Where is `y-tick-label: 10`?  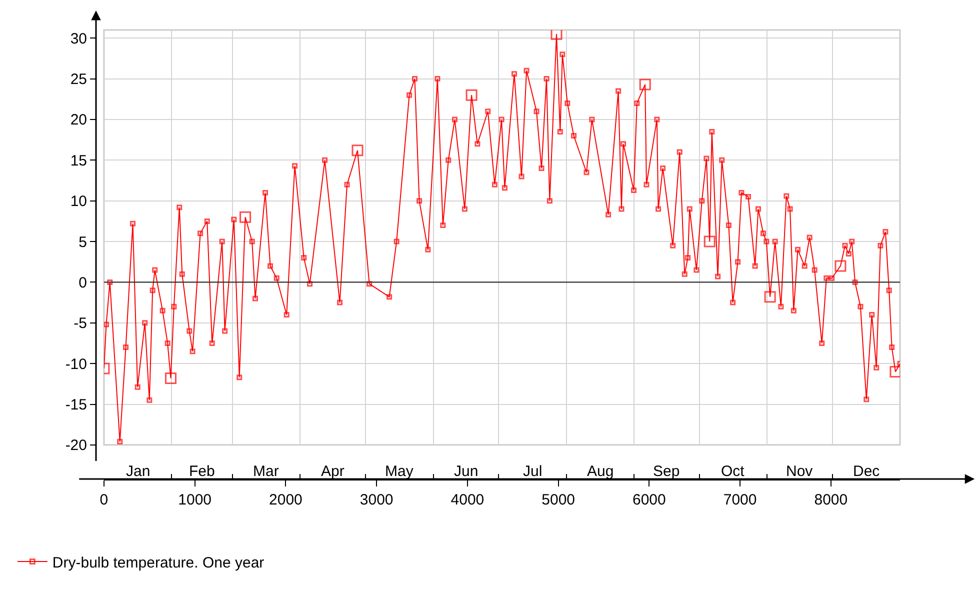 y-tick-label: 10 is located at coordinates (78, 201).